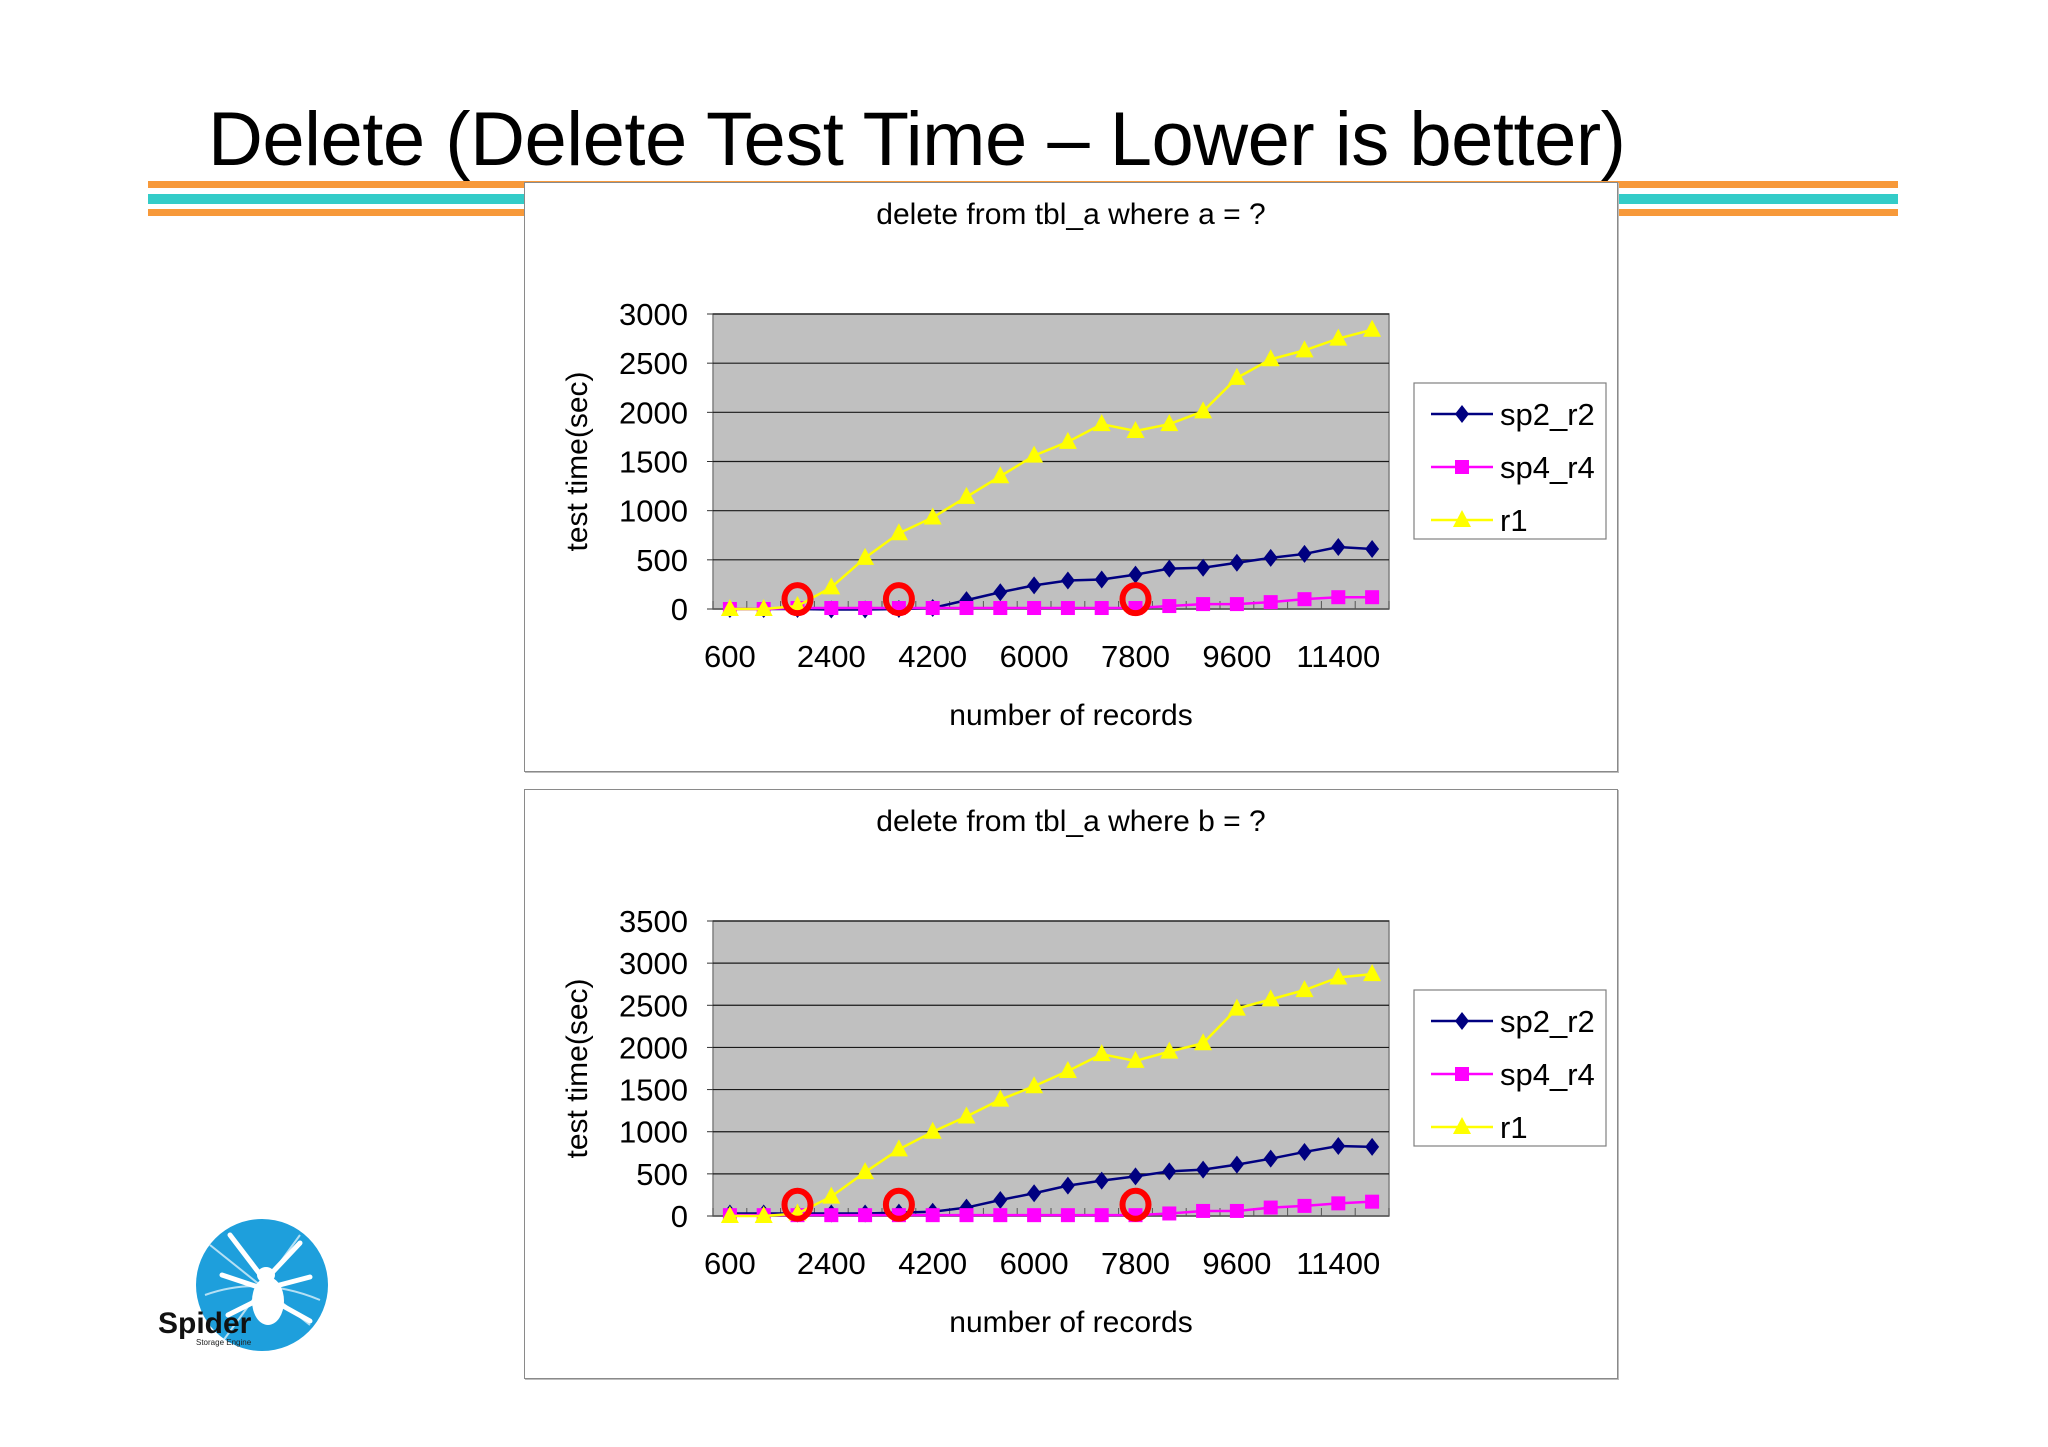 This screenshot has height=1447, width=2048. I want to click on plot-area, so click(1051, 1068).